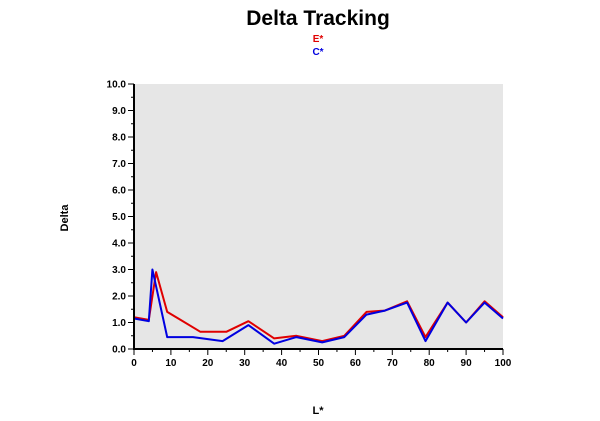 This screenshot has height=421, width=600. Describe the element at coordinates (393, 363) in the screenshot. I see `x-tick-label: 70` at that location.